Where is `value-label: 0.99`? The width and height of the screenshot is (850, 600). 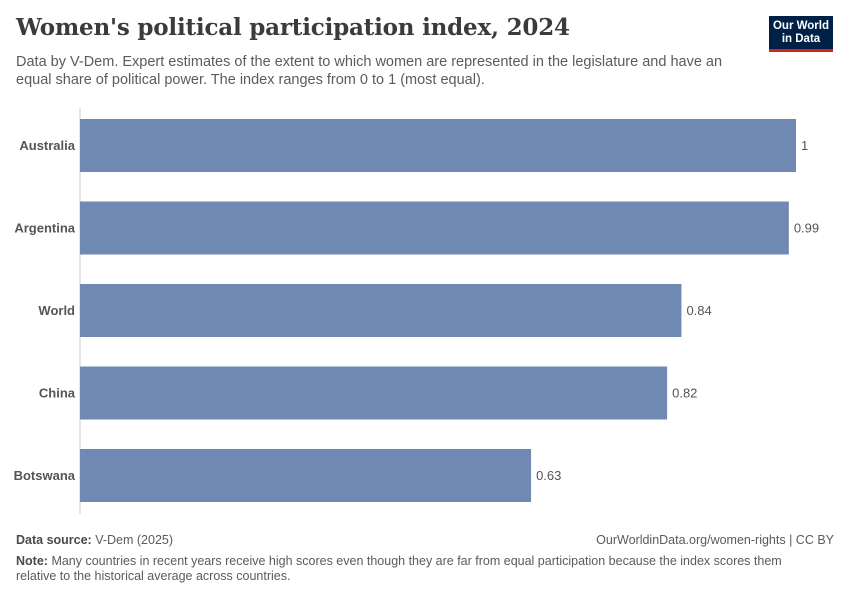 value-label: 0.99 is located at coordinates (806, 228).